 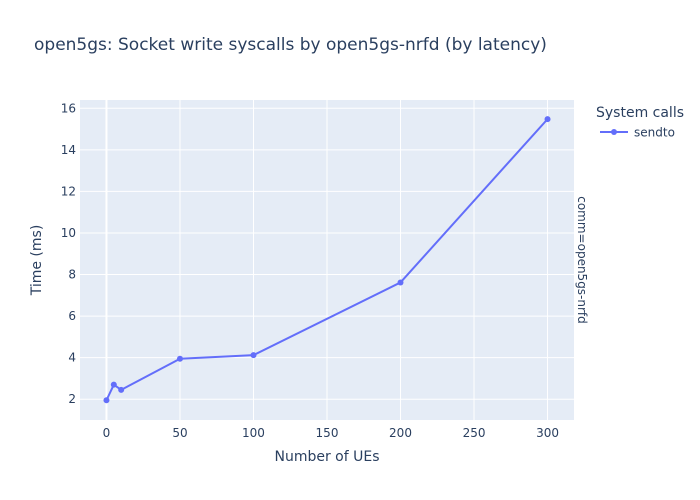 What do you see at coordinates (582, 260) in the screenshot?
I see `facet-label: comm=open5gs-nrfd` at bounding box center [582, 260].